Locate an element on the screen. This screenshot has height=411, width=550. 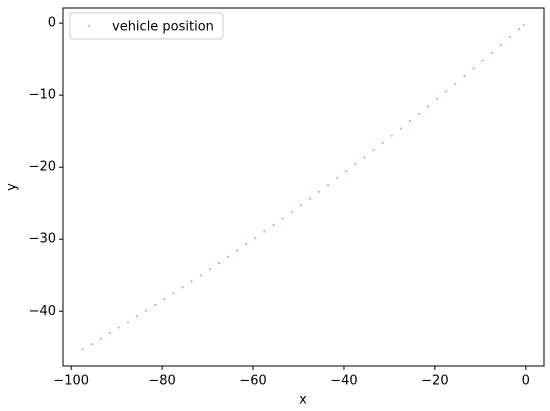
y-tick-label: −20 is located at coordinates (42, 167).